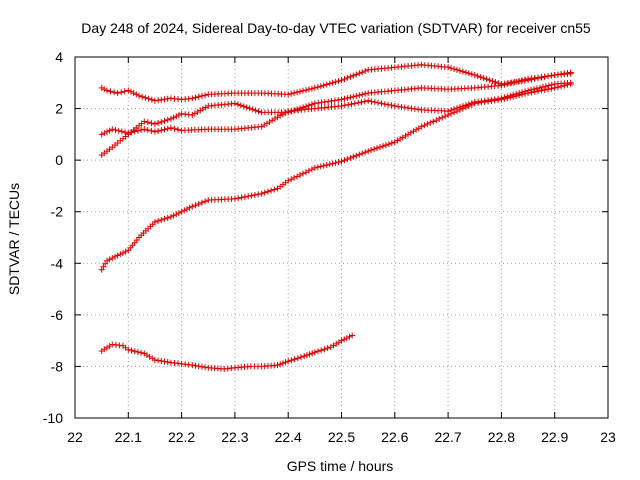 This screenshot has height=480, width=640. I want to click on y-tick-label: -6, so click(57, 315).